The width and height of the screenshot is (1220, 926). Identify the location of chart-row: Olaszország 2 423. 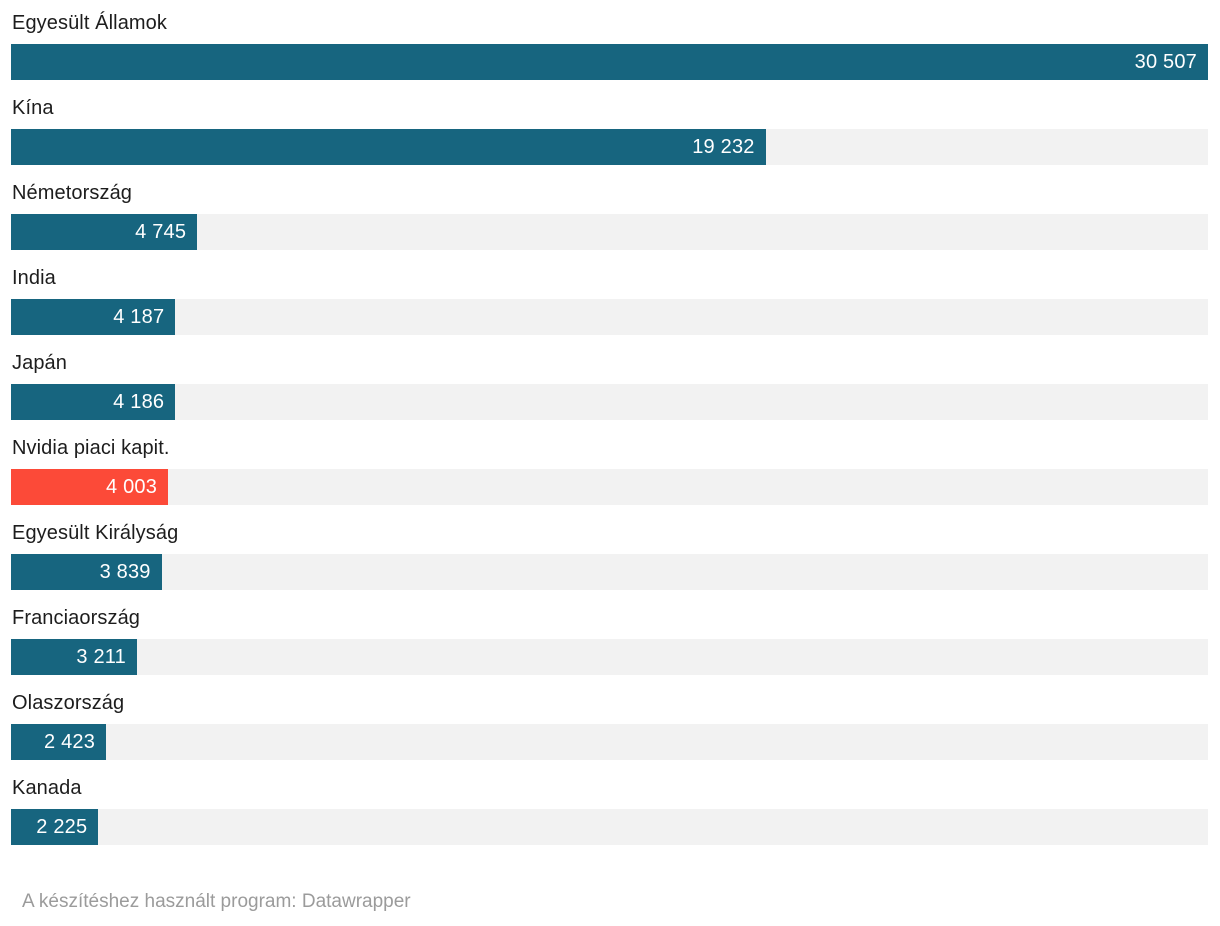
(609, 724).